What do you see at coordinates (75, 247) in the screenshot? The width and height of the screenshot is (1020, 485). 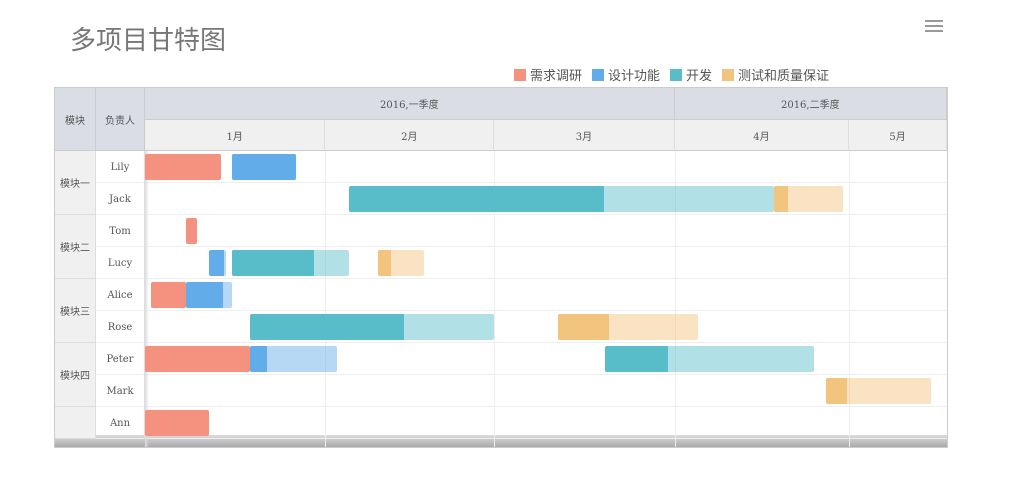 I see `module-cell: 模块二` at bounding box center [75, 247].